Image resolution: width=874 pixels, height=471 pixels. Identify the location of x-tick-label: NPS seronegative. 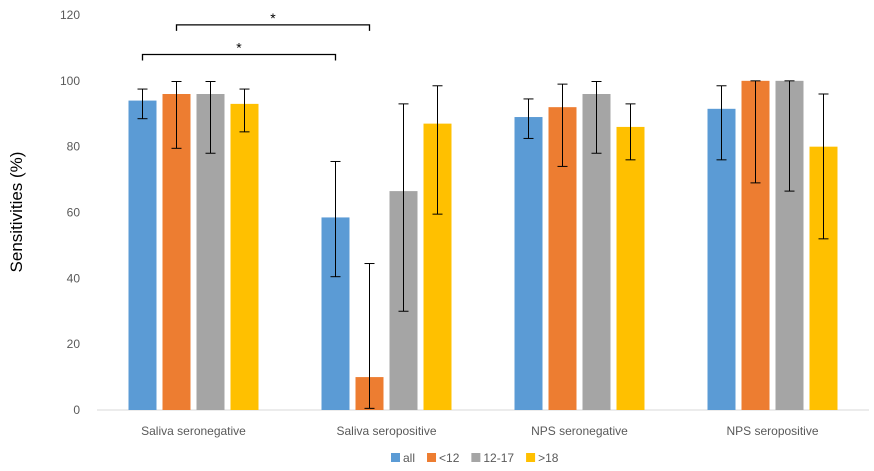
(579, 431).